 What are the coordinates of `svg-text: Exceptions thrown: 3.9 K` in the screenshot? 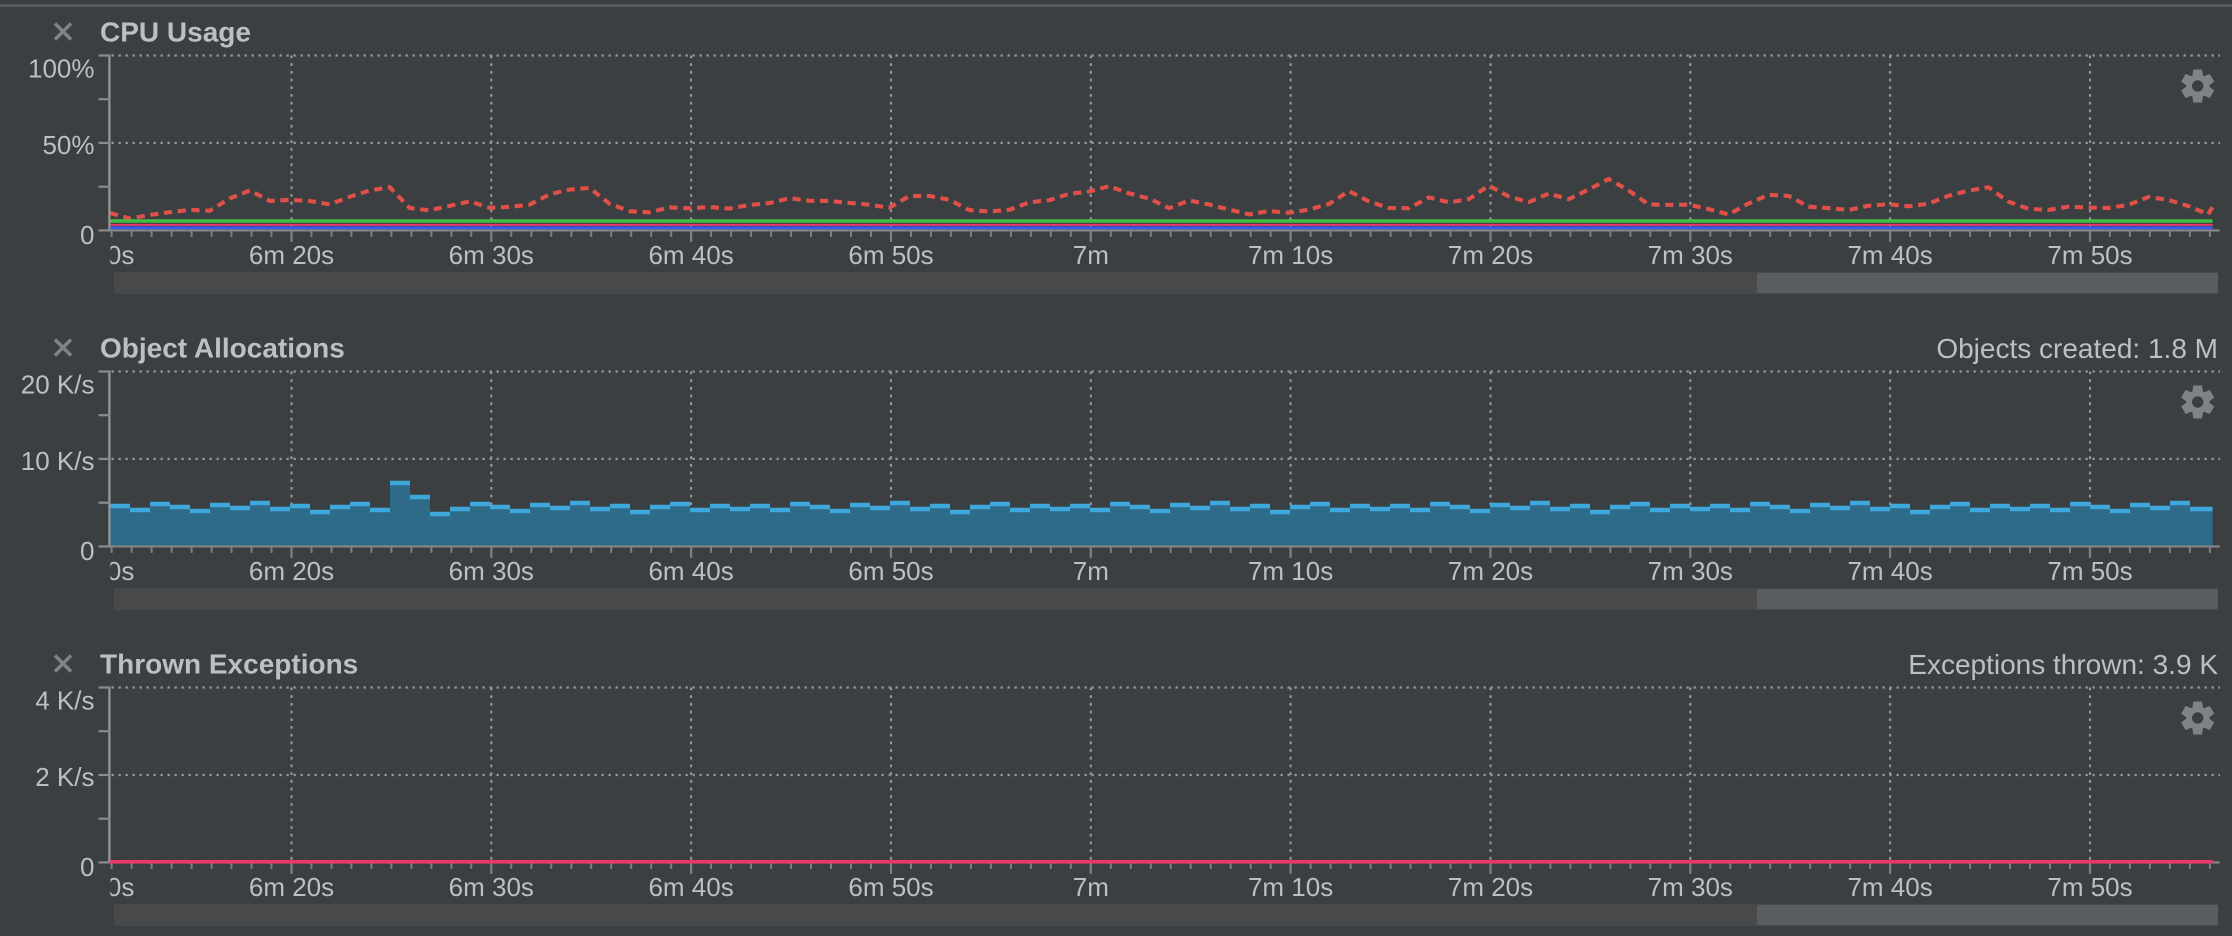 It's located at (2063, 664).